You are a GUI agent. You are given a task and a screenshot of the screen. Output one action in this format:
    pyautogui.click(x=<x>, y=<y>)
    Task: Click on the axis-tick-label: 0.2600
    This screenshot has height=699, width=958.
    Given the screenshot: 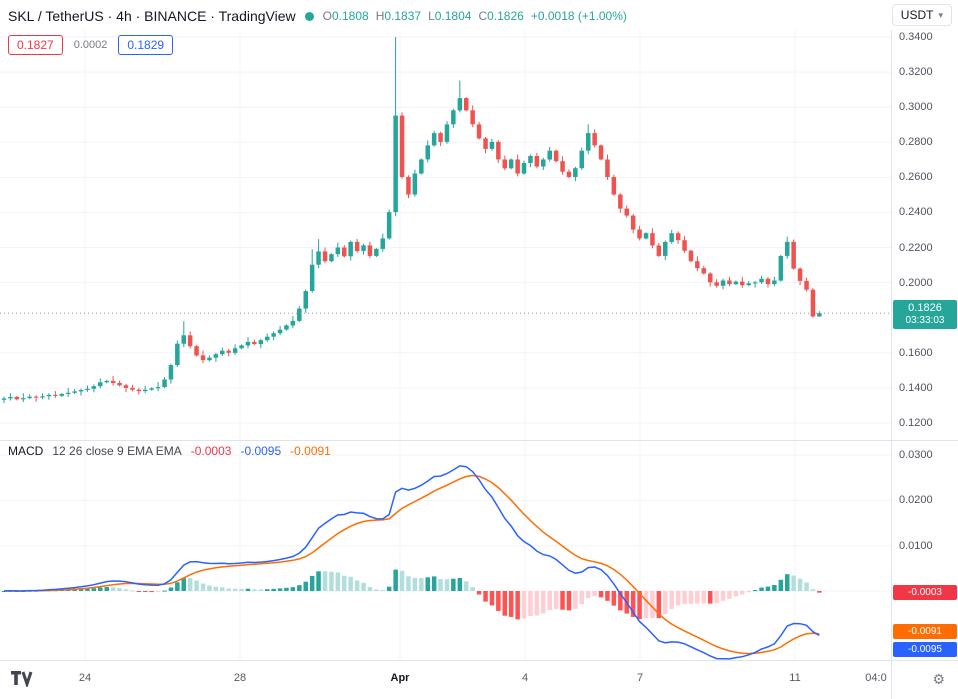 What is the action you would take?
    pyautogui.click(x=916, y=177)
    